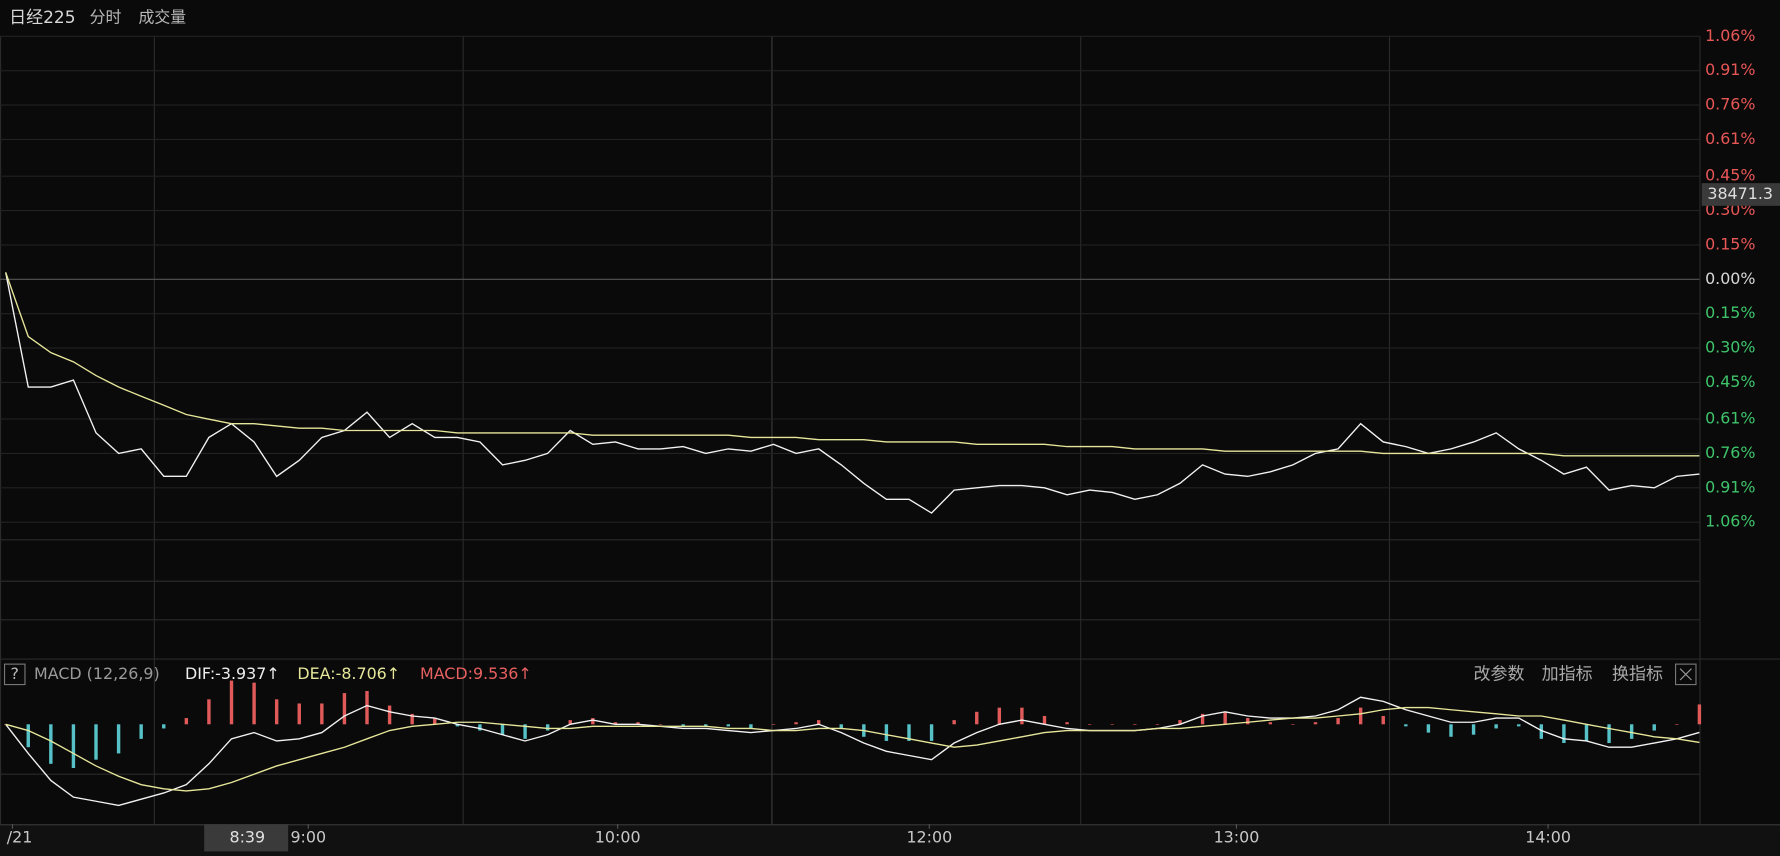 Image resolution: width=1780 pixels, height=856 pixels. I want to click on help: ?, so click(15, 673).